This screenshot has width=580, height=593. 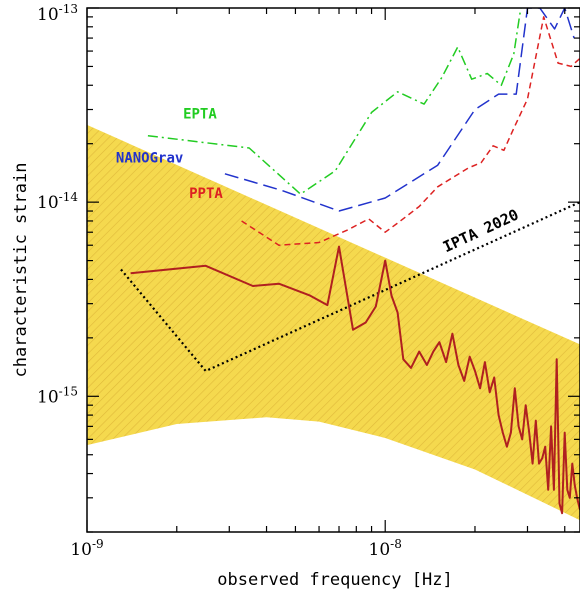 I want to click on y-axis-title: characteristic strain, so click(x=21, y=270).